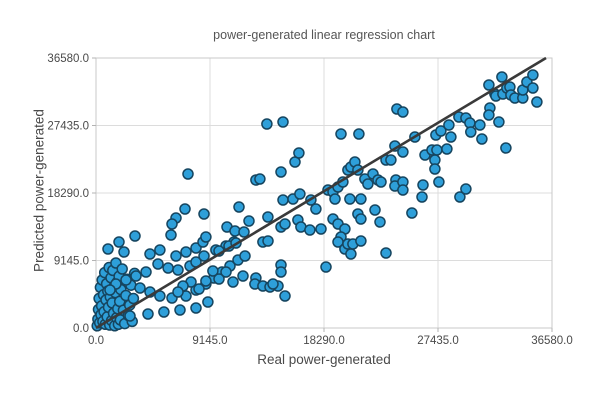 This screenshot has height=400, width=600. Describe the element at coordinates (324, 341) in the screenshot. I see `x-tick-label: 18290.0` at that location.